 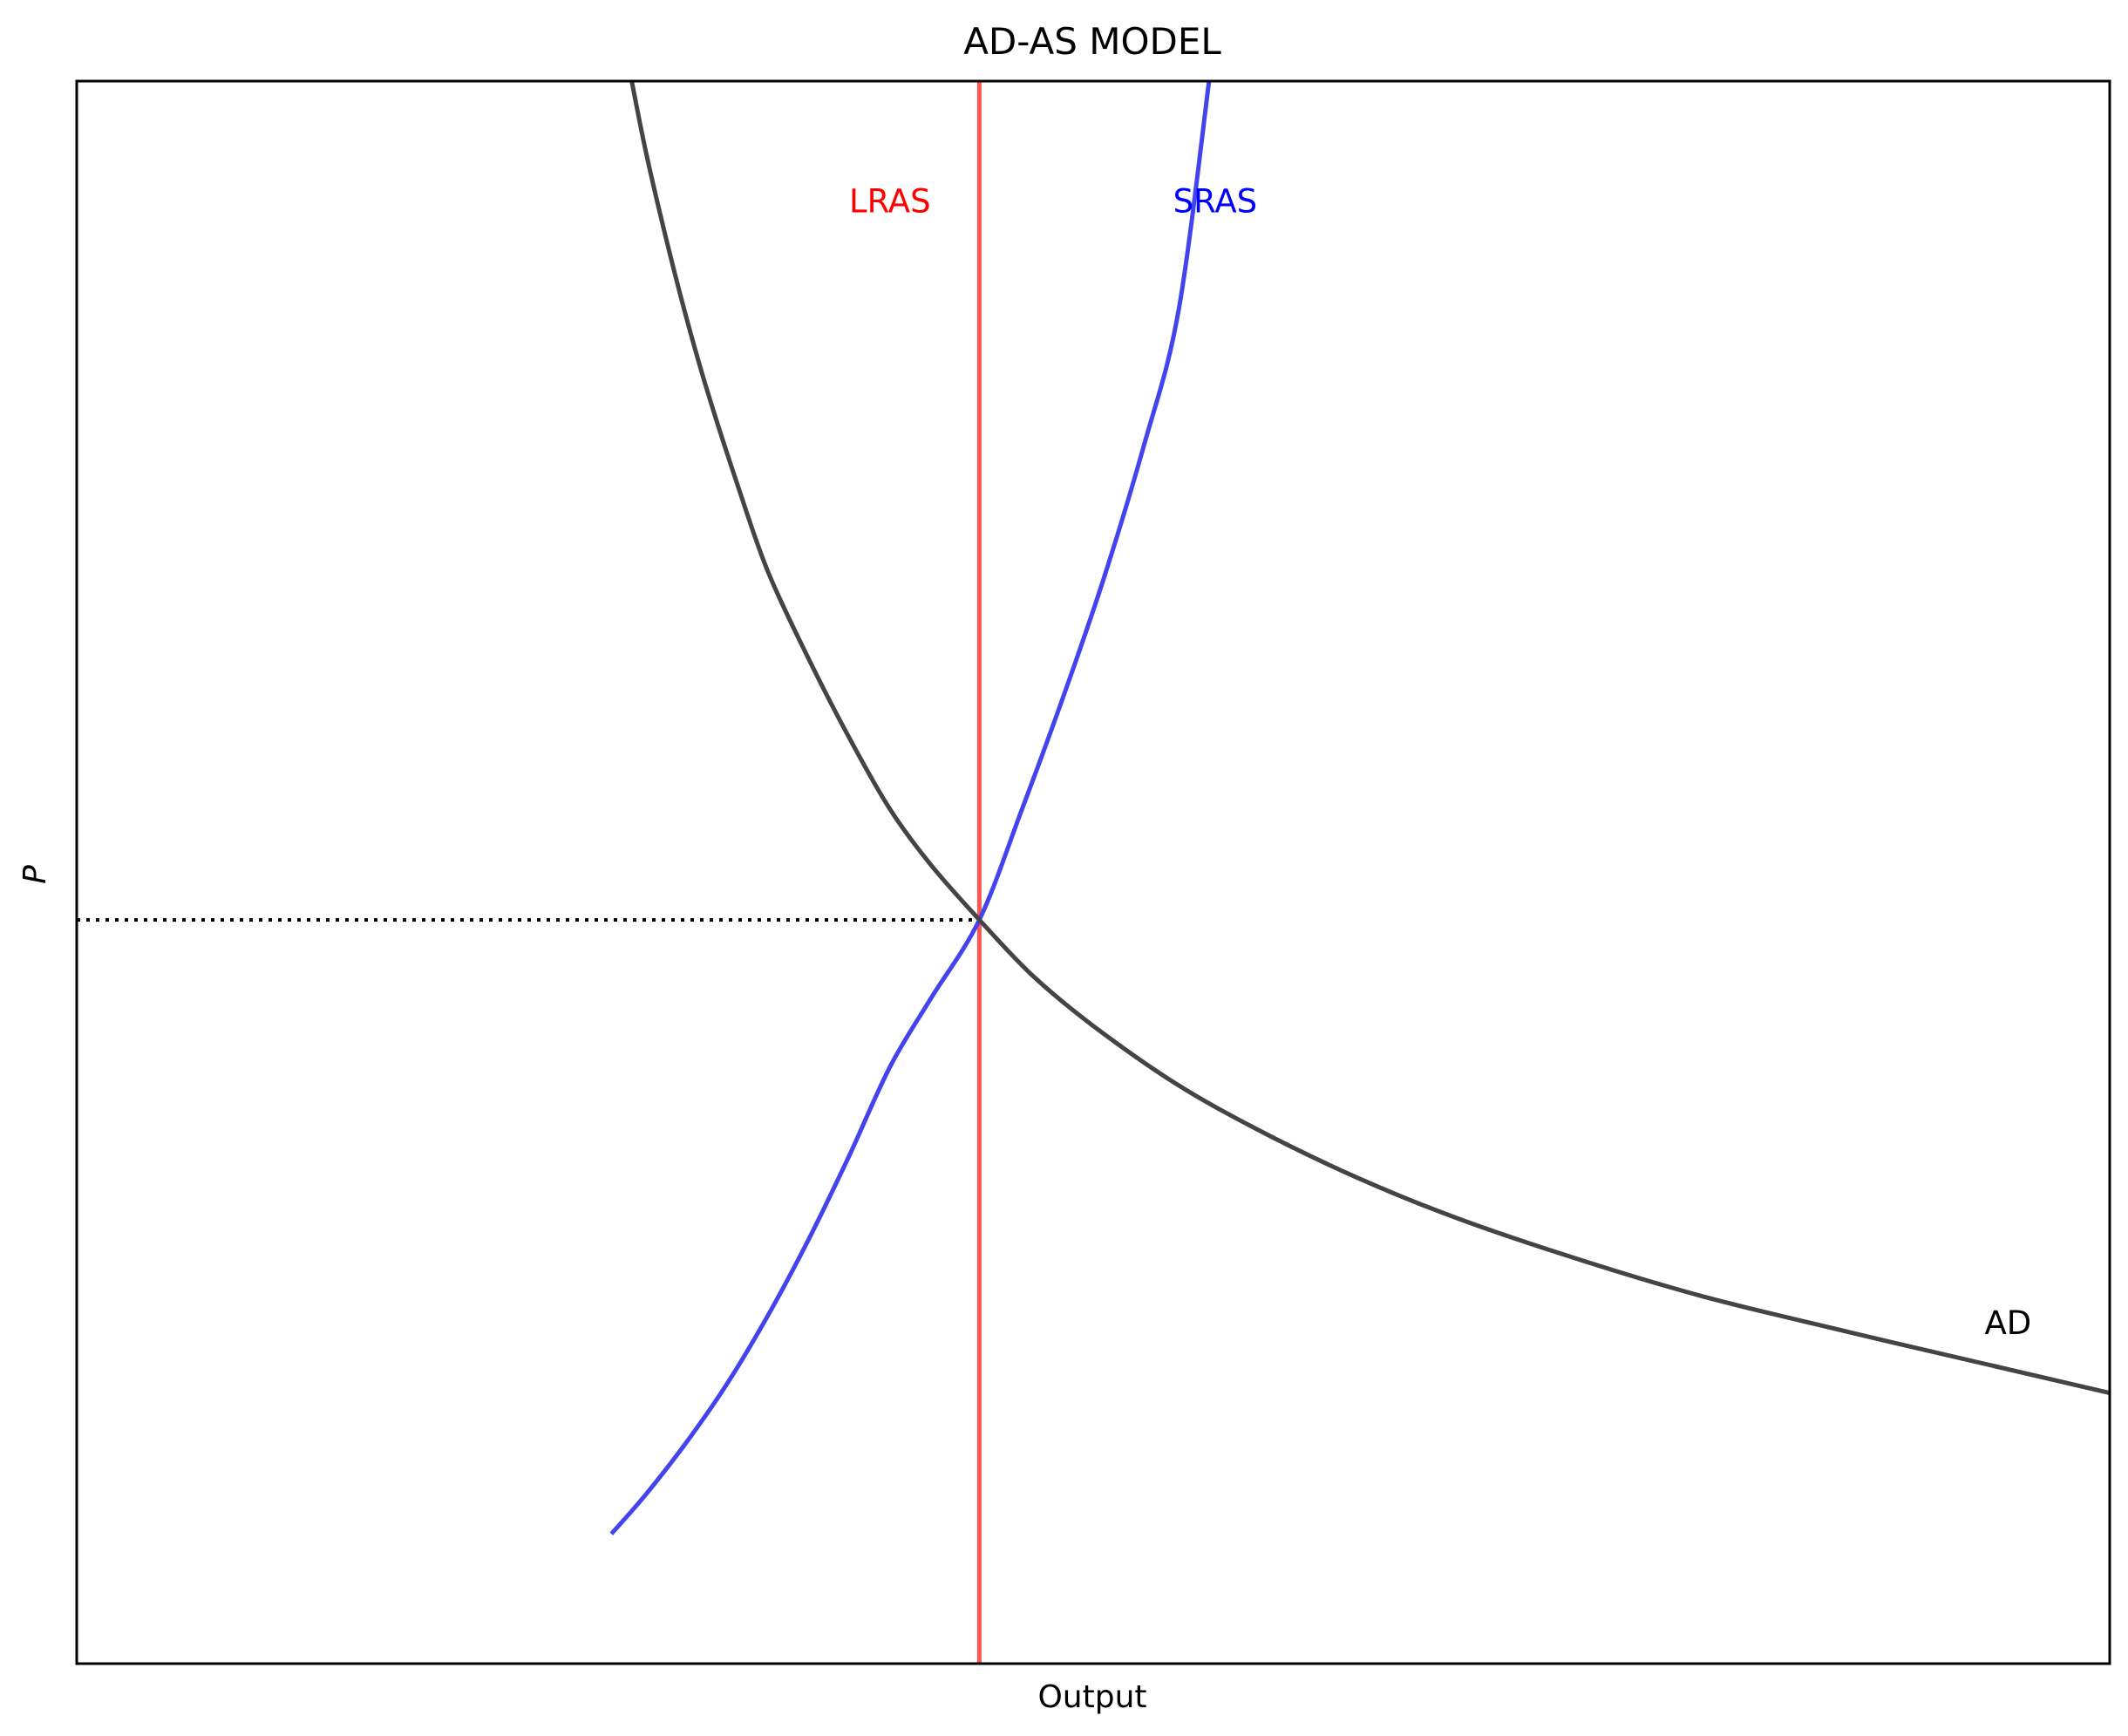 I want to click on curve-label-lras: LRAS, so click(x=890, y=201).